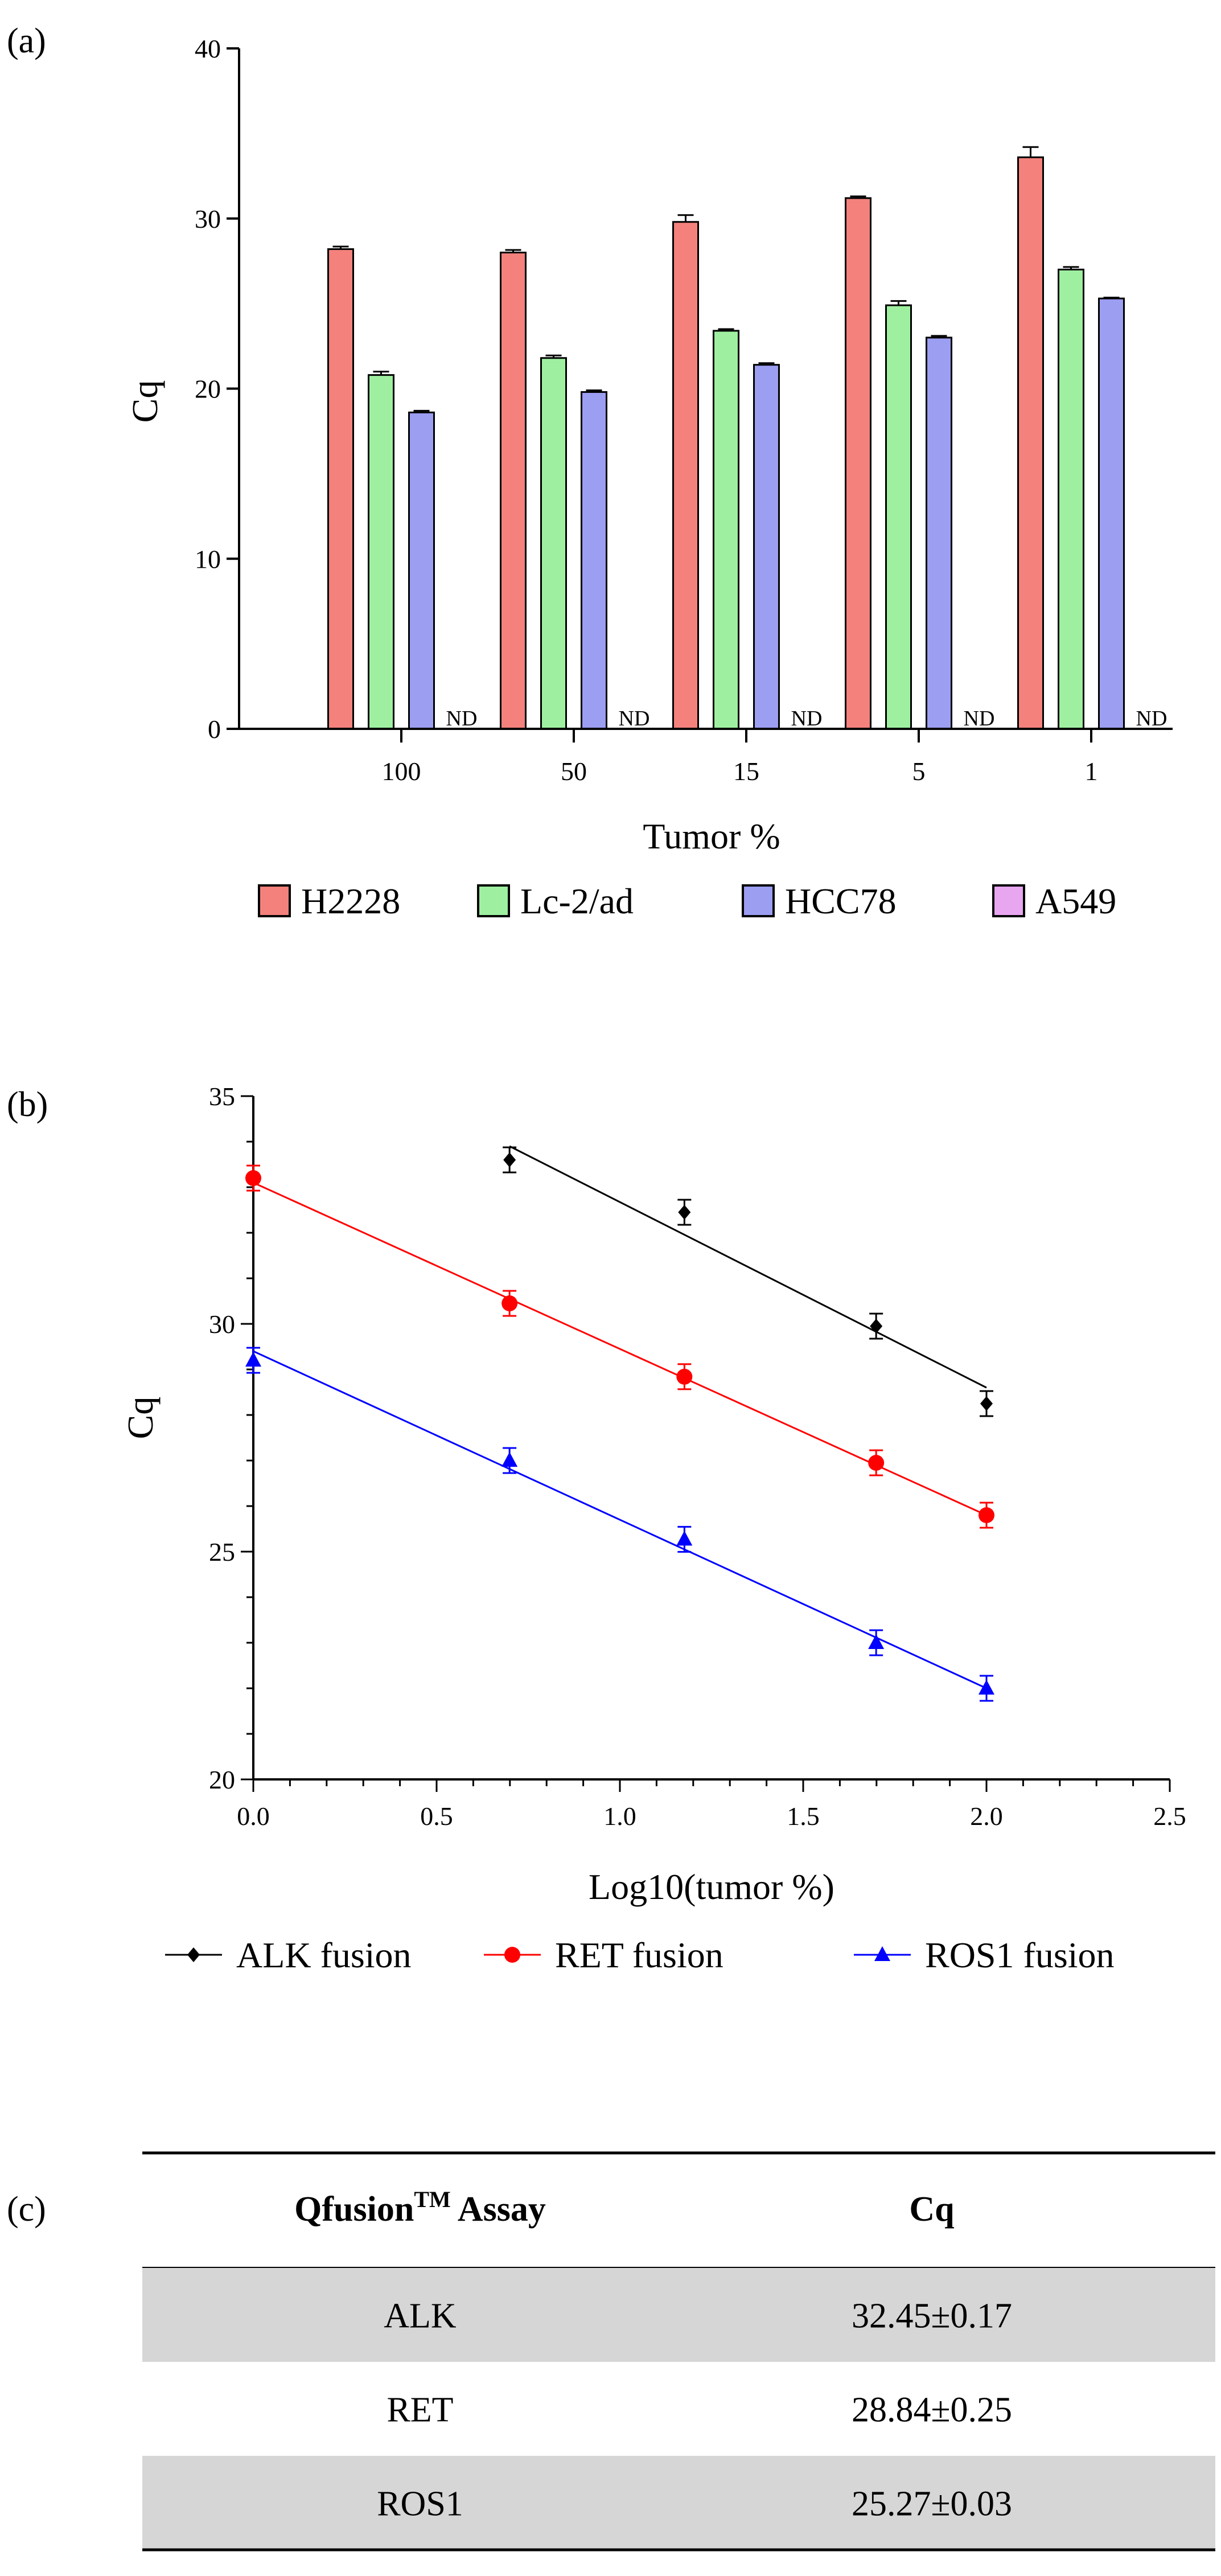  What do you see at coordinates (222, 1096) in the screenshot?
I see `y-tick-label: 35` at bounding box center [222, 1096].